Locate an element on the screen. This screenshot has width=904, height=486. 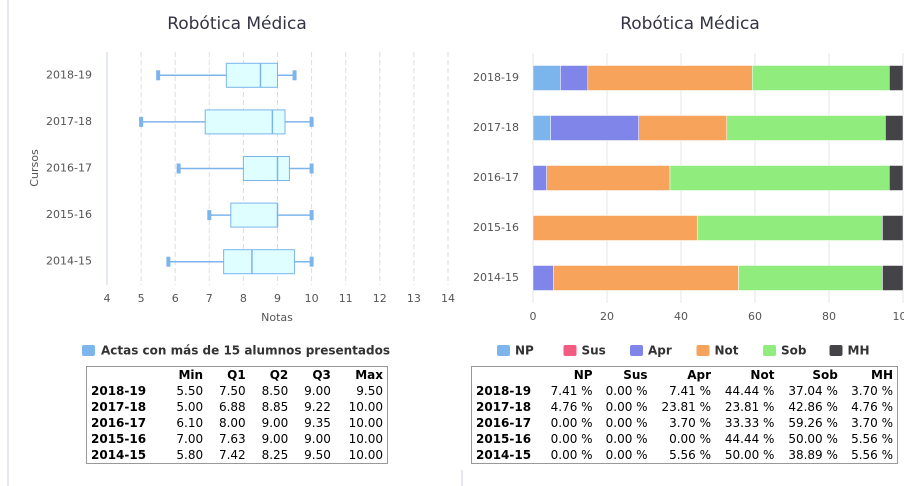
table-row: 2015-16 7.00 7.63 9.00 9.00 10.00 is located at coordinates (237, 439).